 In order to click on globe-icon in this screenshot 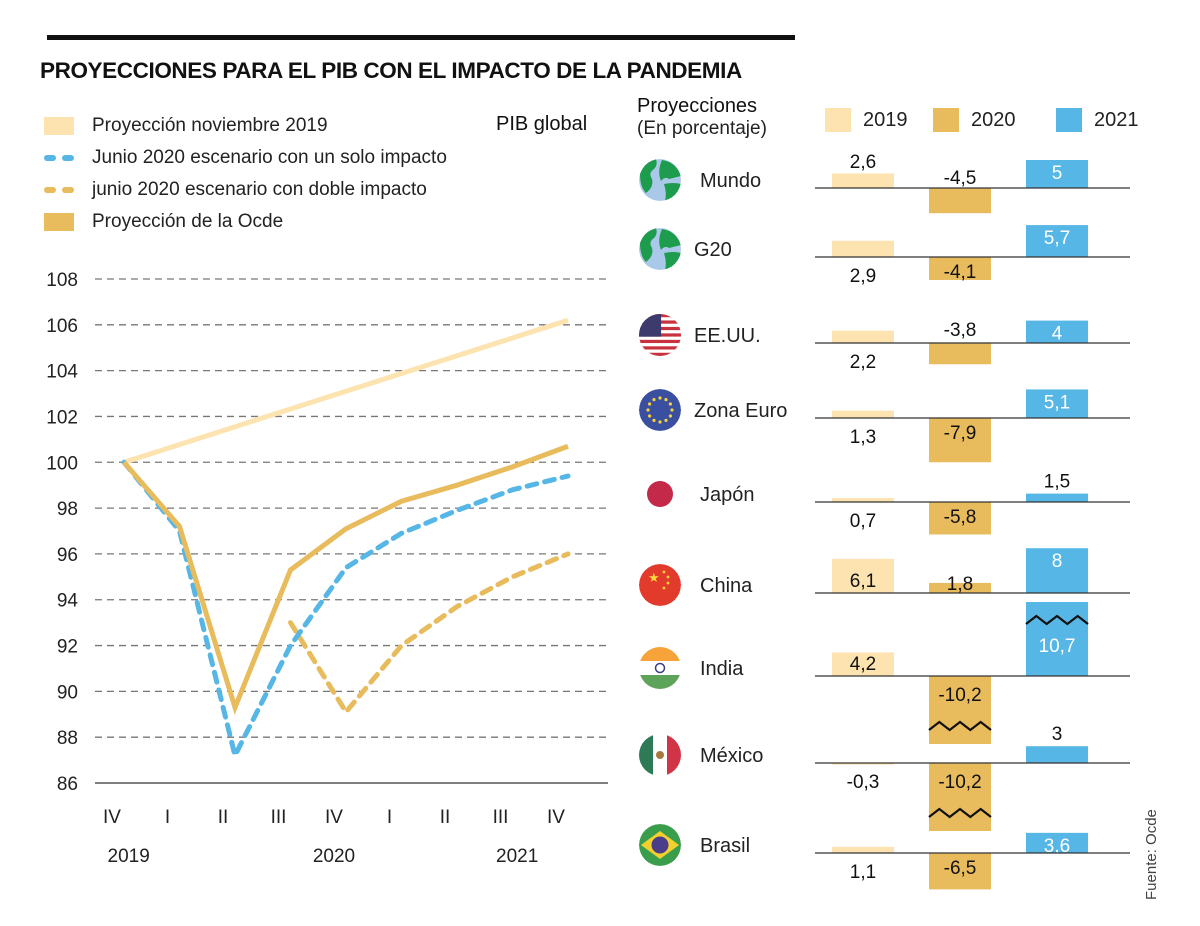, I will do `click(660, 249)`.